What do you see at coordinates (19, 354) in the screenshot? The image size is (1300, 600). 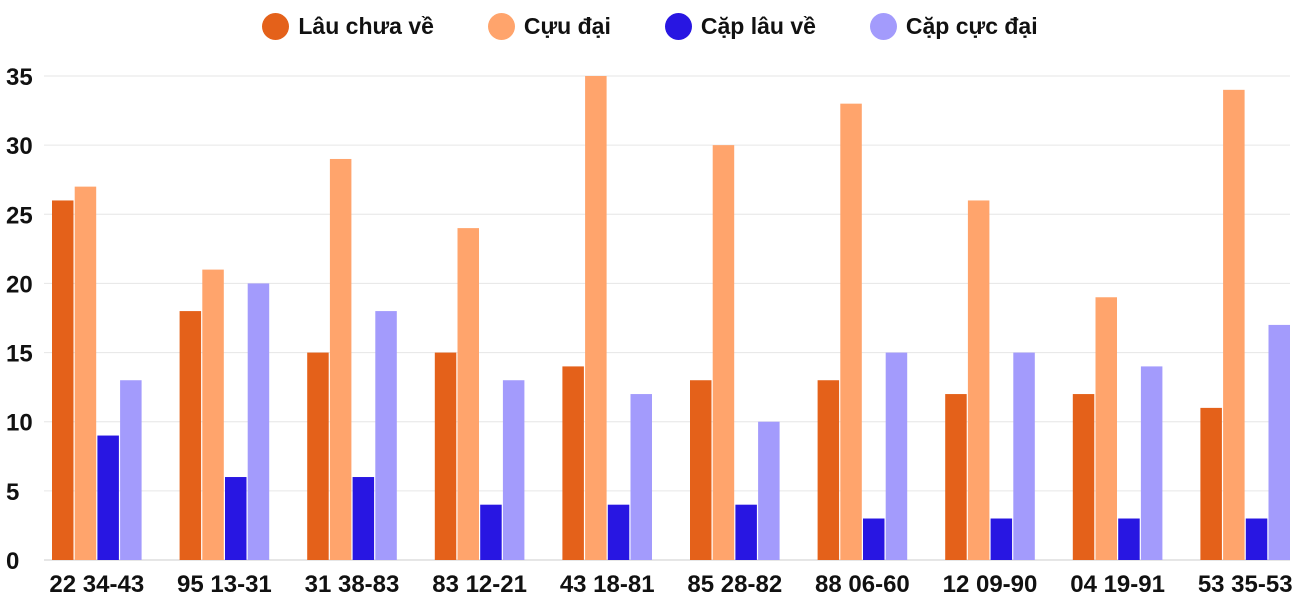 I see `y-tick-label-15: 15` at bounding box center [19, 354].